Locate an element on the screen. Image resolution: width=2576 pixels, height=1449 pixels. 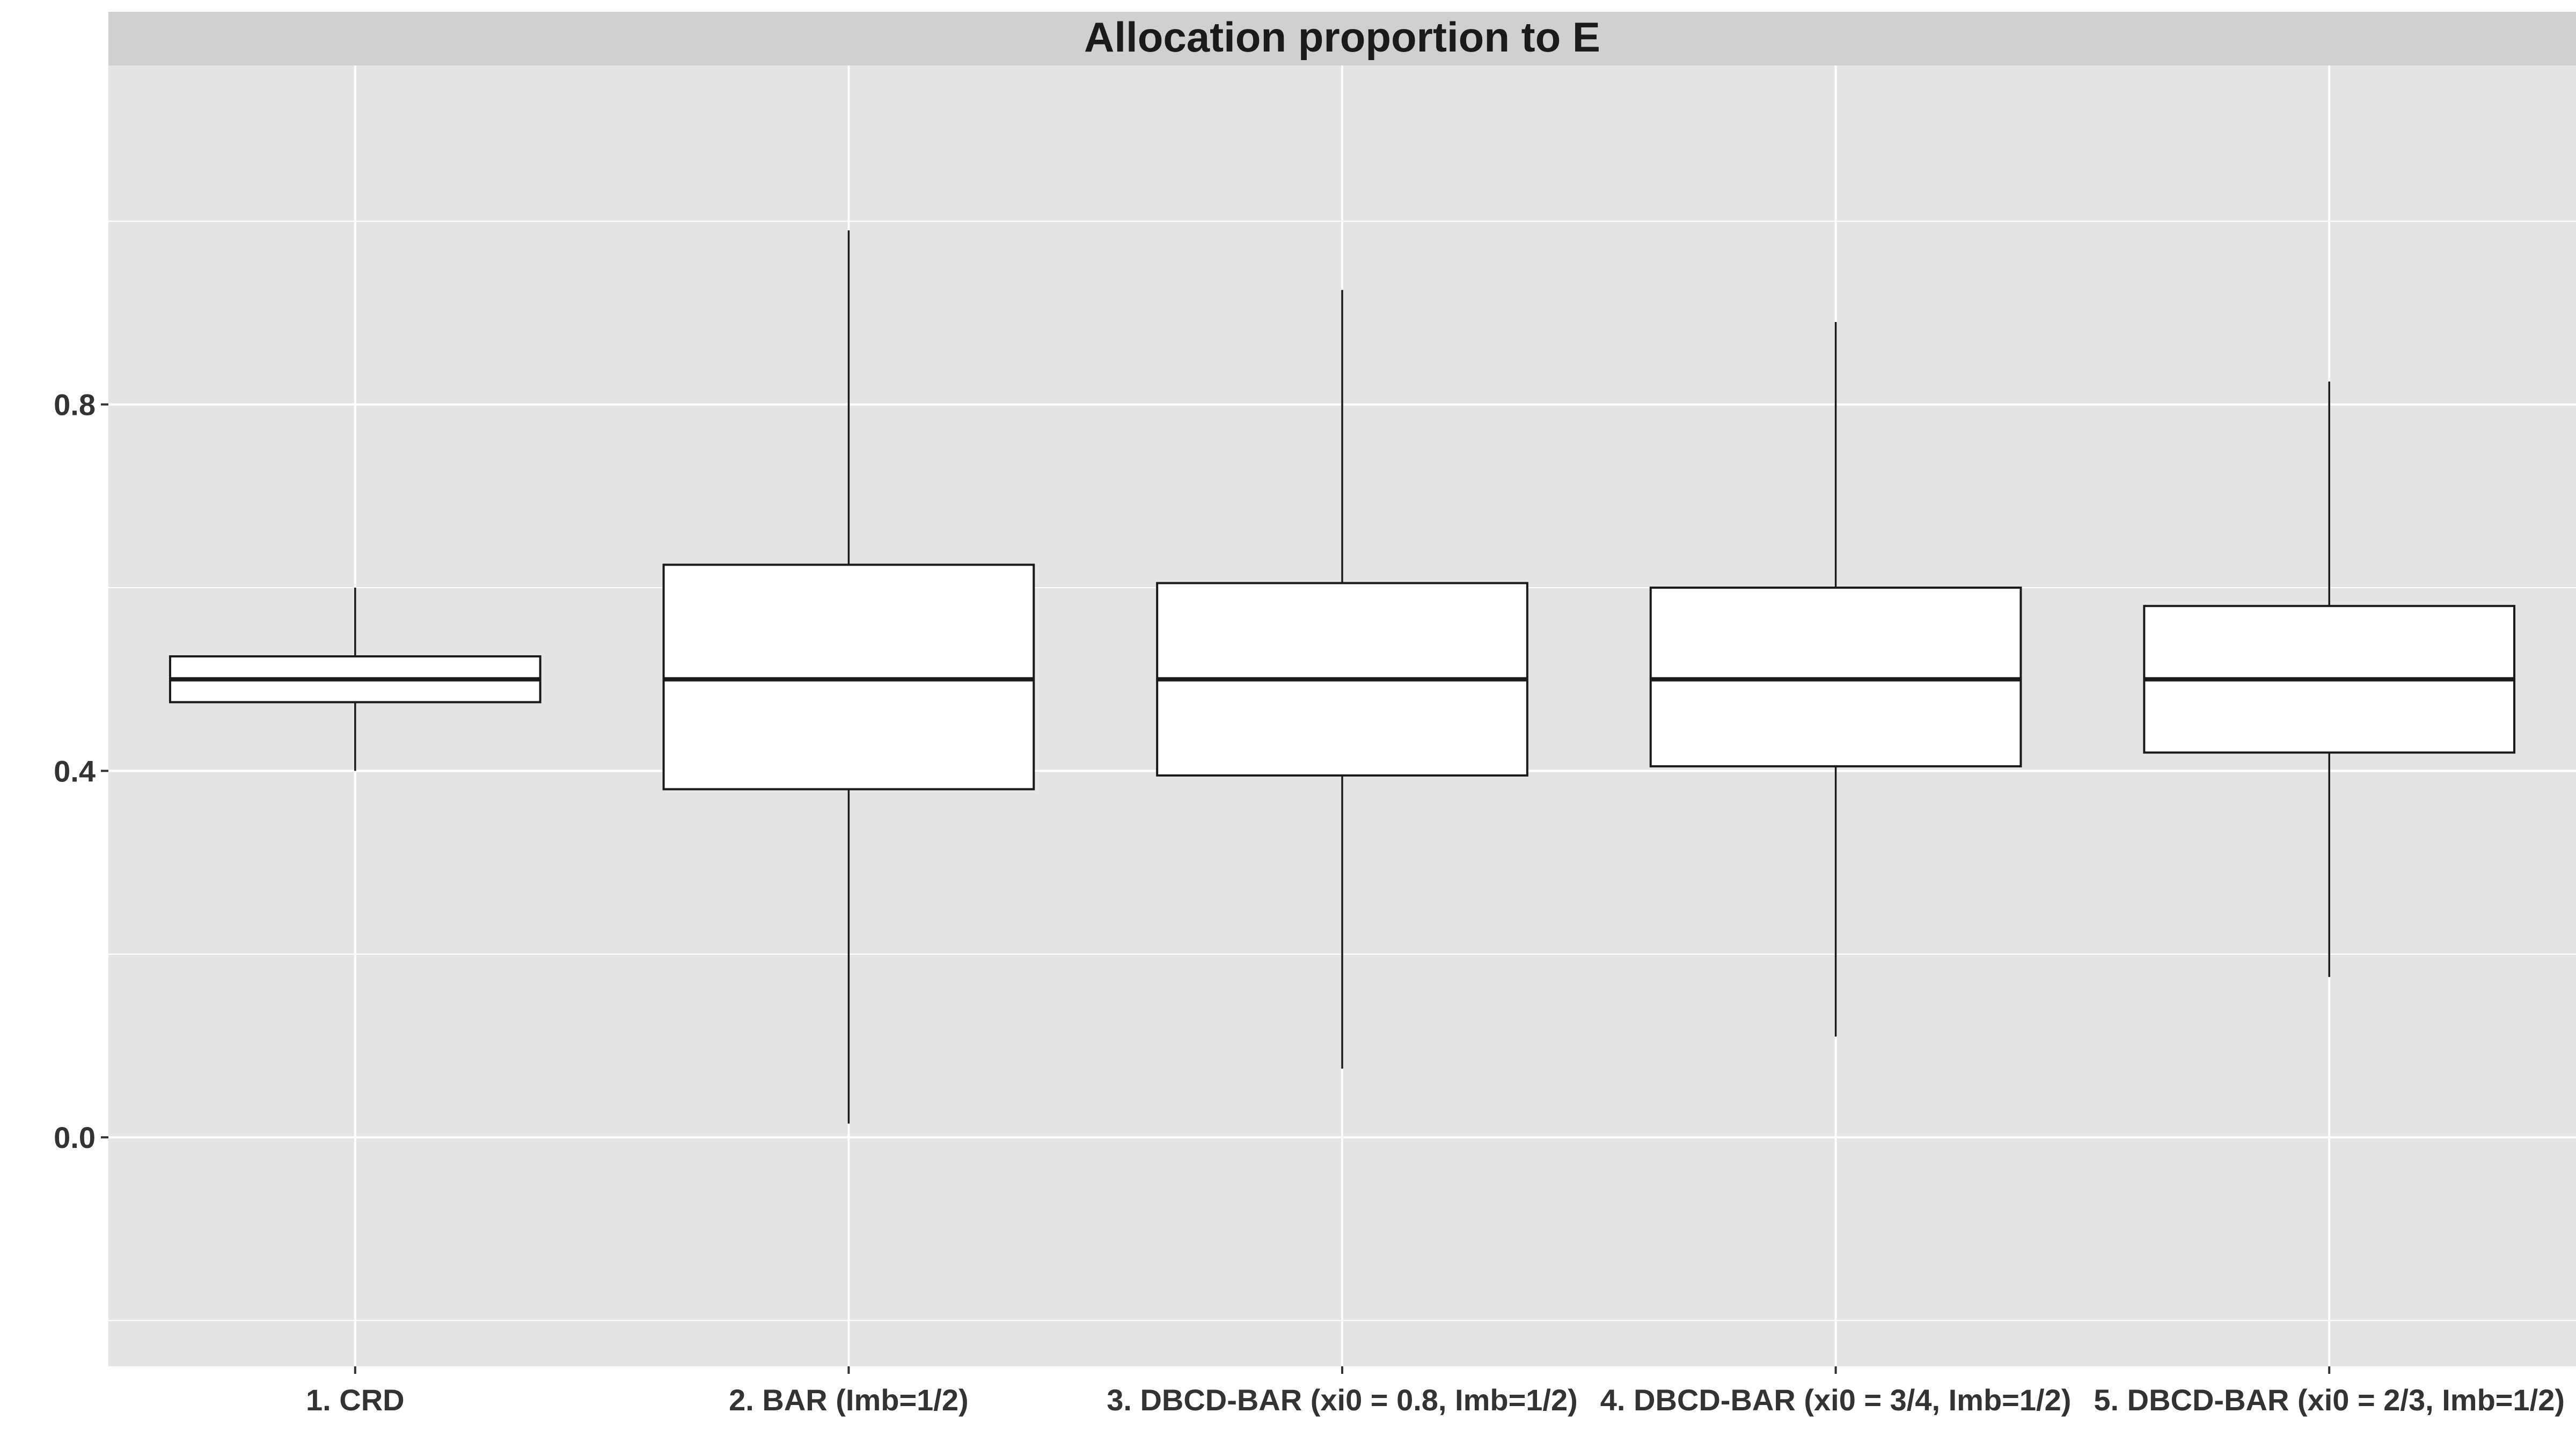
y-tick-label: 0.0 is located at coordinates (75, 1137).